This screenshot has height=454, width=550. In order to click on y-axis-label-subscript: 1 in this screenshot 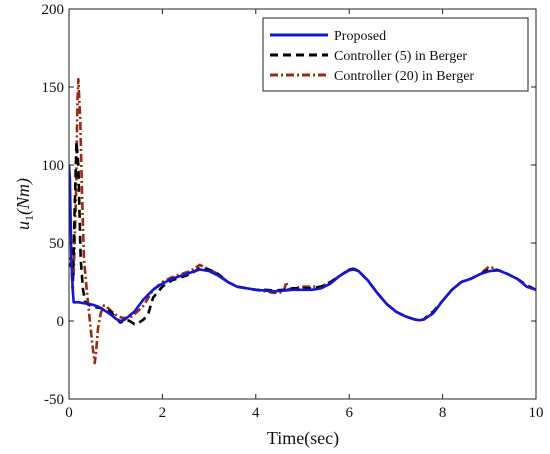, I will do `click(29, 218)`.